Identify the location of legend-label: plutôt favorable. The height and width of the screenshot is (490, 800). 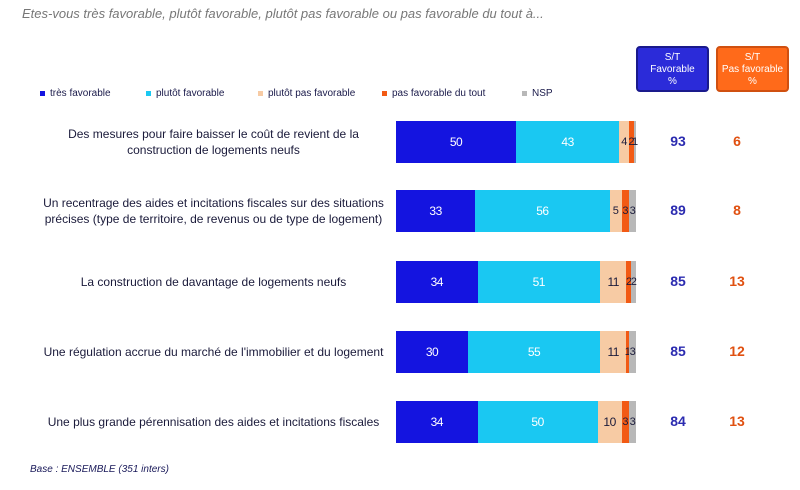
(190, 93).